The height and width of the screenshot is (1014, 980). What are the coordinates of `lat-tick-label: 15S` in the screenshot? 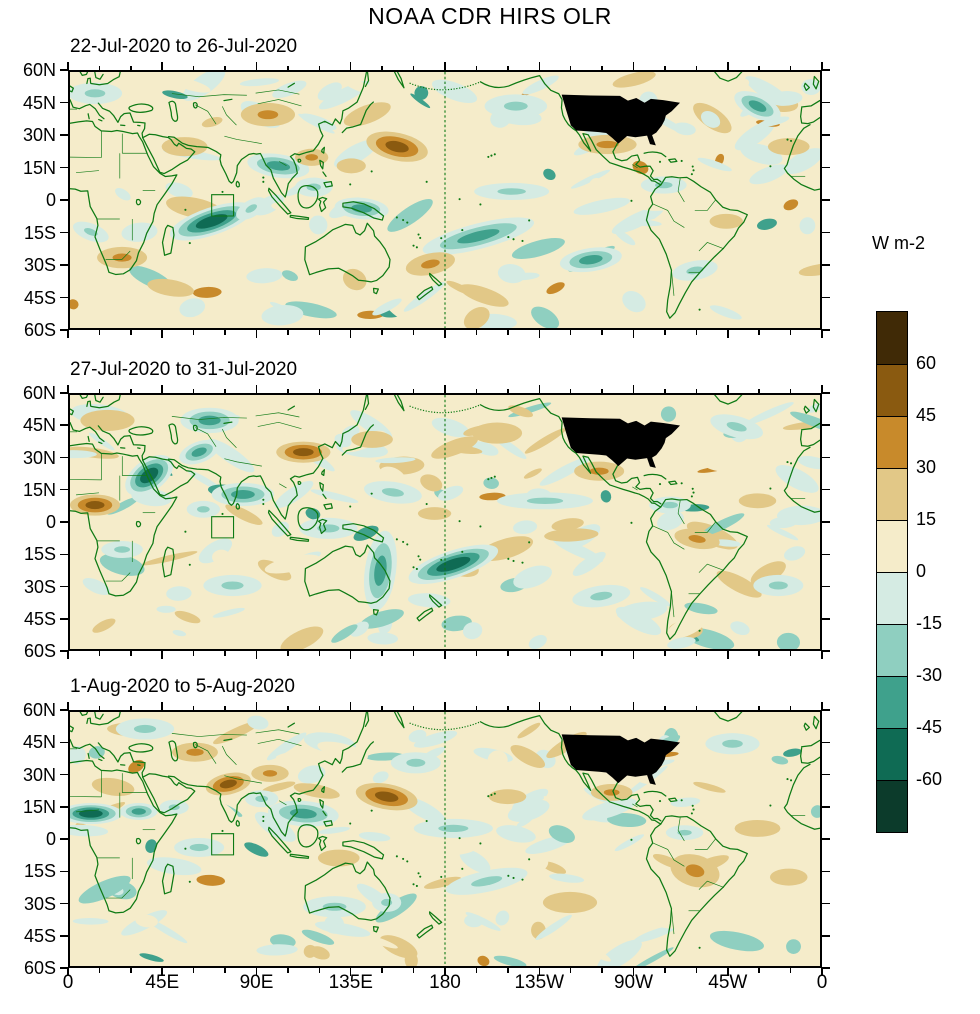 It's located at (39, 554).